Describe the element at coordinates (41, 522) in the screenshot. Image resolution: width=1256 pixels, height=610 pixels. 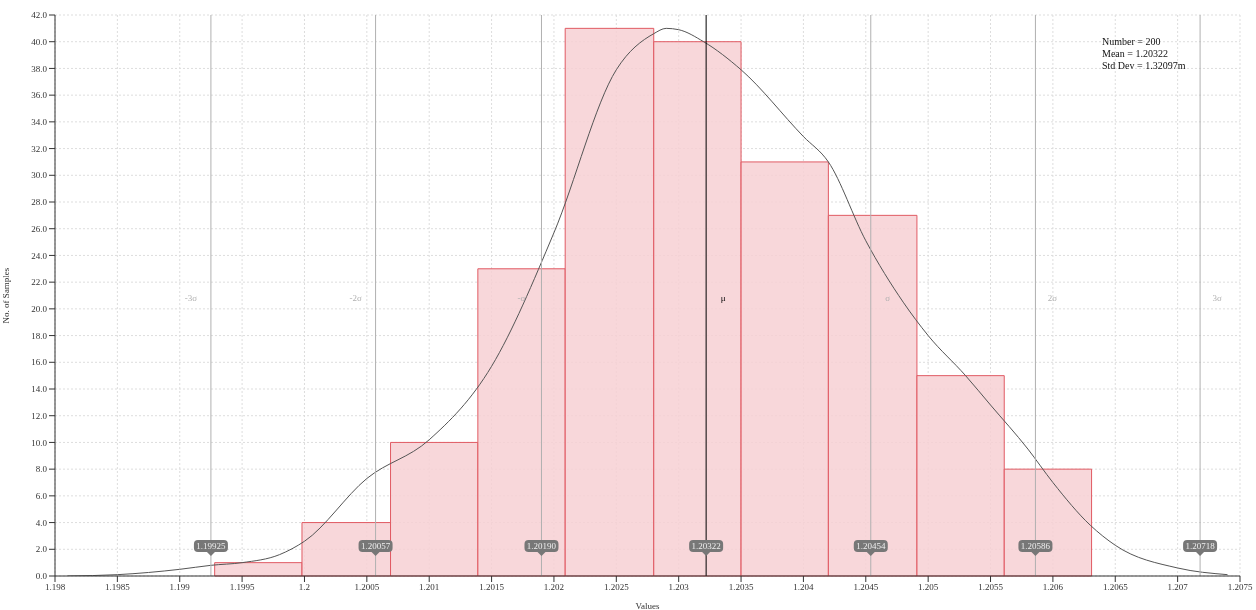
I see `y-tick-label: 4.0` at that location.